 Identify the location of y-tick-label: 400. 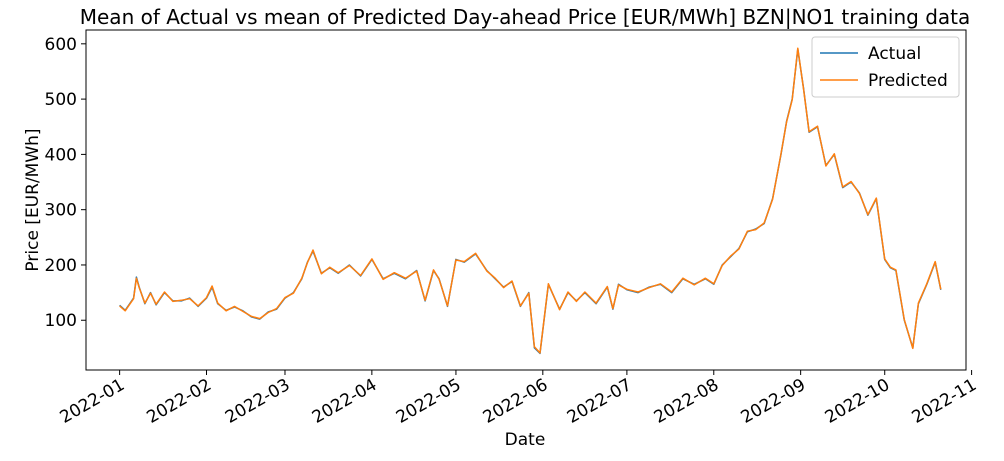
(61, 155).